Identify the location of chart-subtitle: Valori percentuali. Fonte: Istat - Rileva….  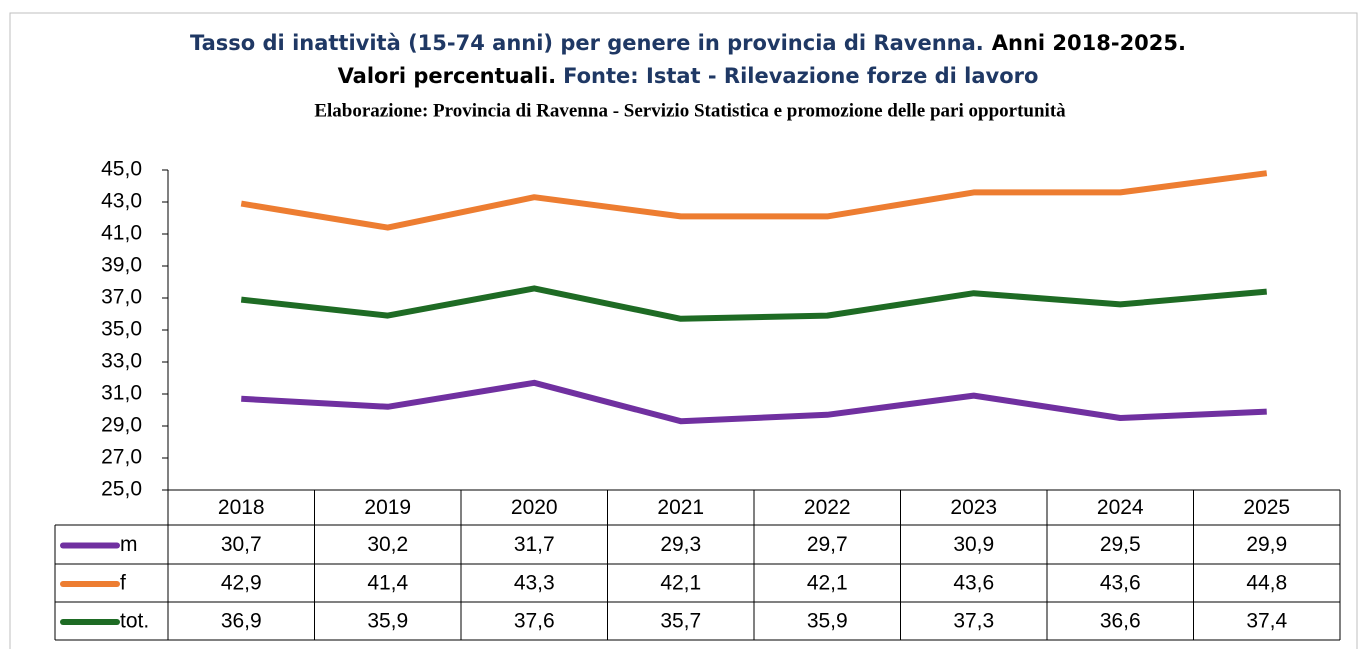
(688, 76).